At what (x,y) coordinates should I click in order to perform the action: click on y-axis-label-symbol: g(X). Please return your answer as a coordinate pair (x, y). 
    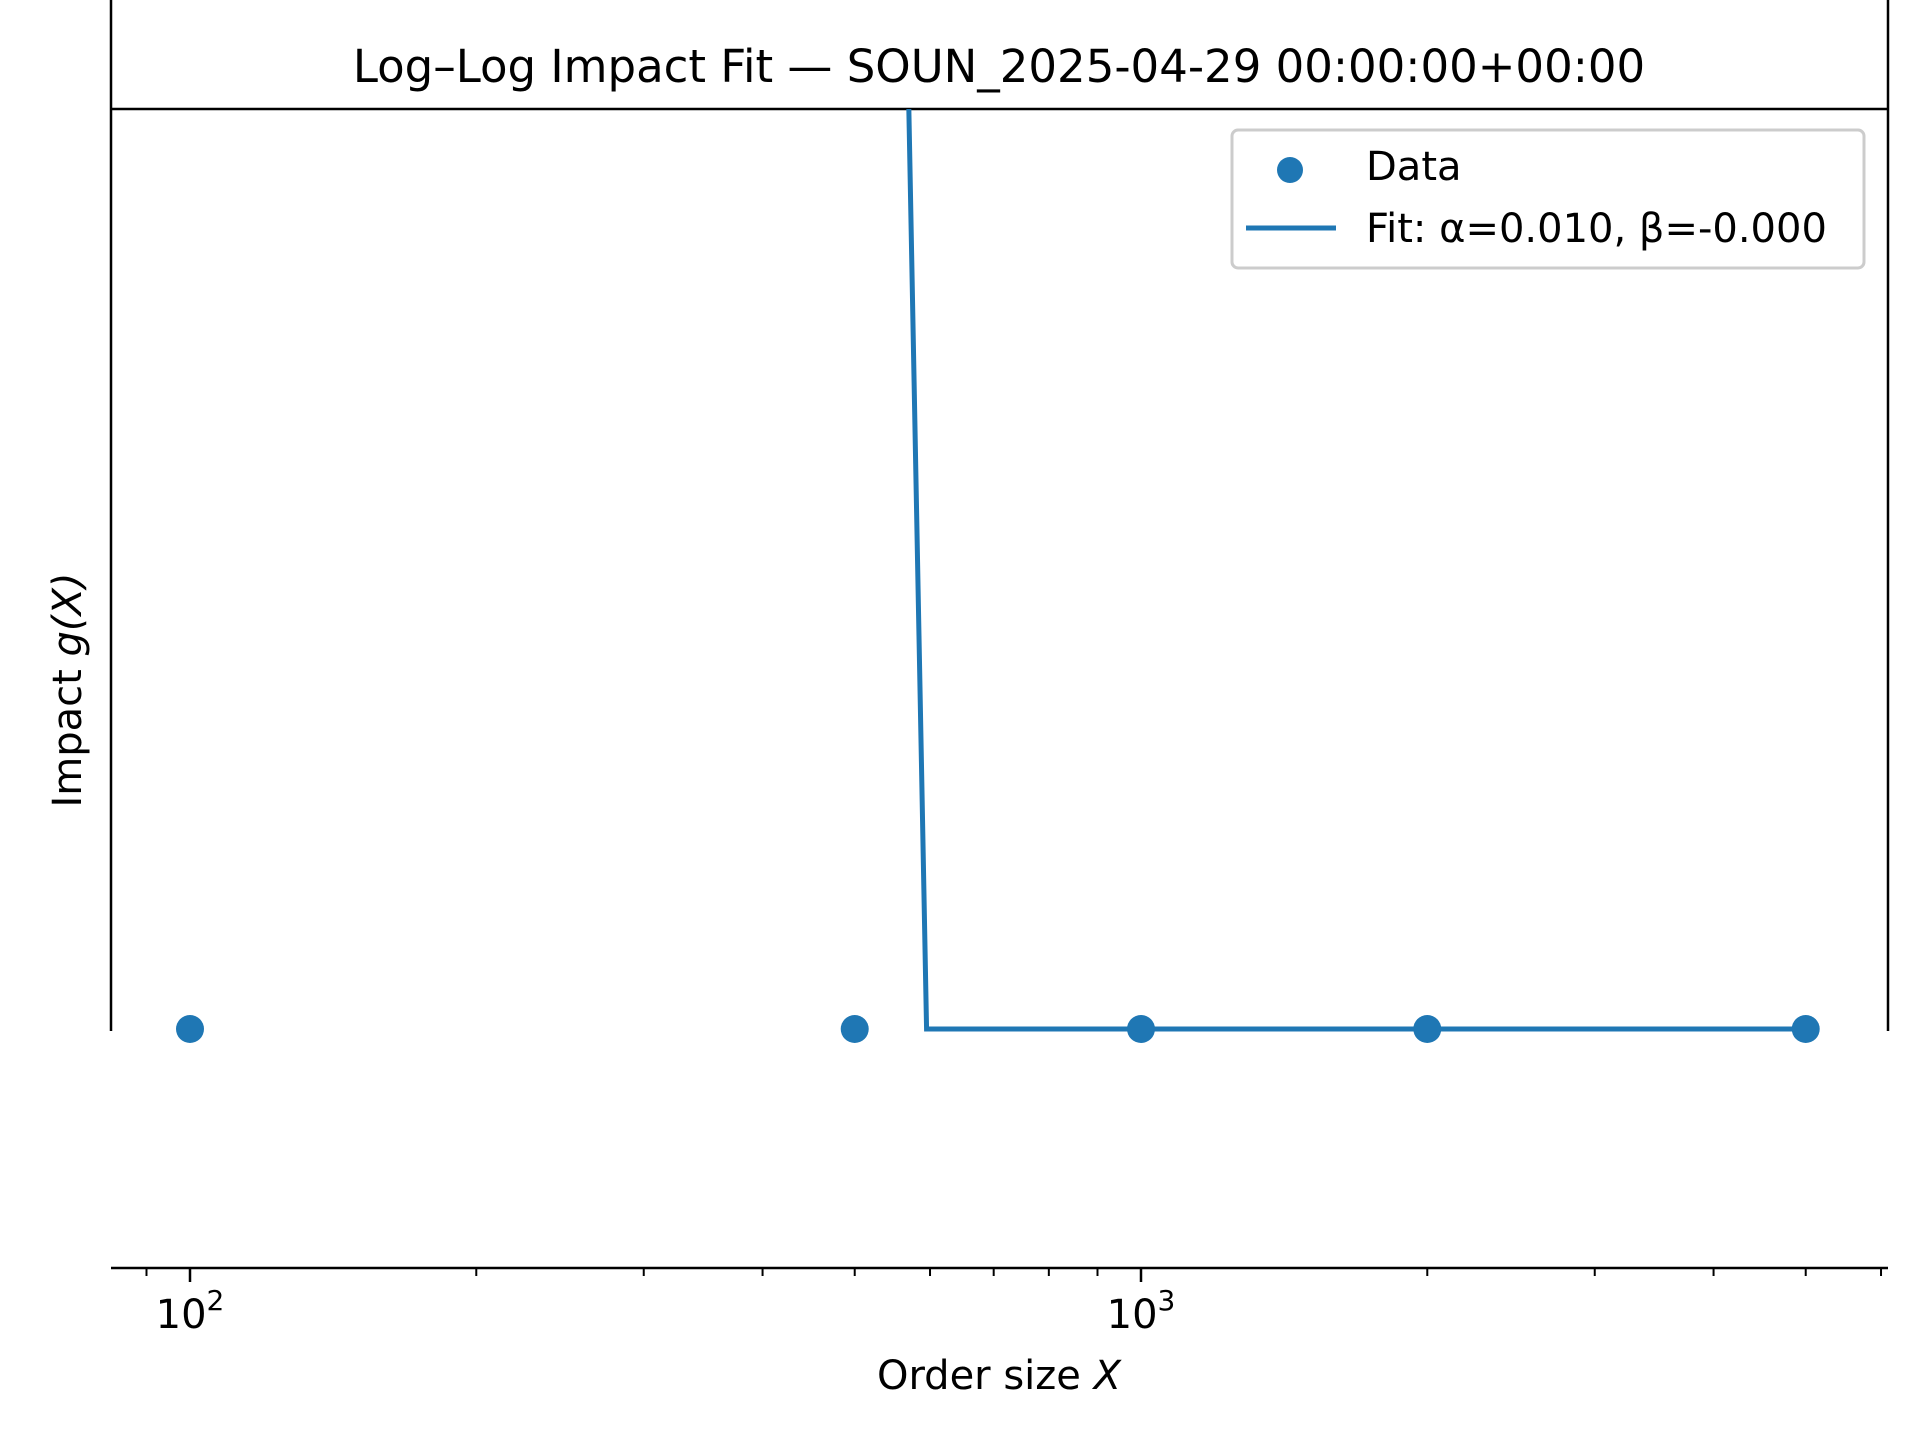
    Looking at the image, I should click on (68, 614).